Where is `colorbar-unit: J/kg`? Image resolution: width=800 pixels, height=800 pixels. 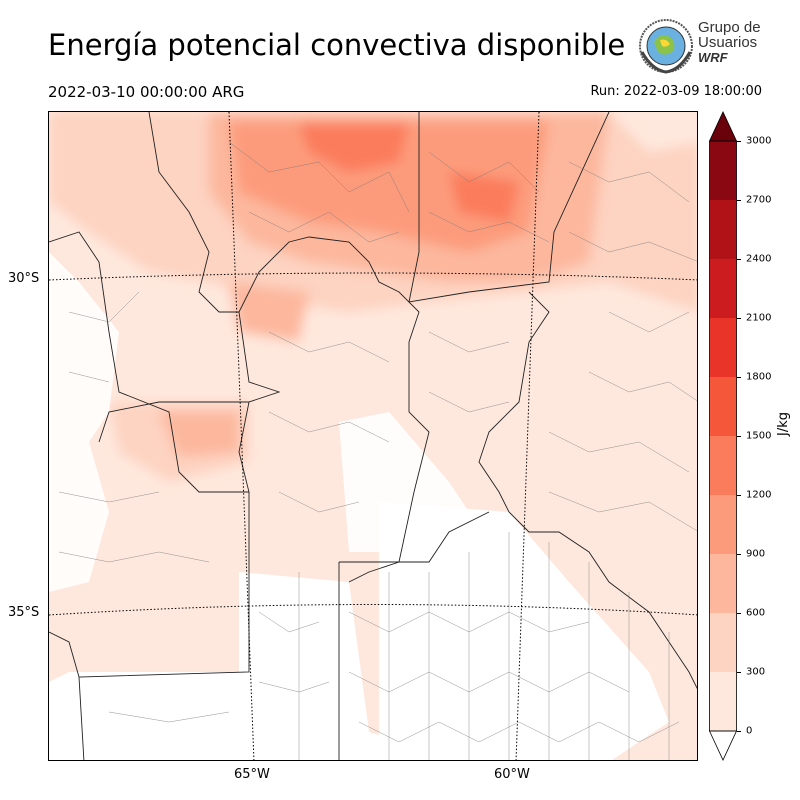 colorbar-unit: J/kg is located at coordinates (783, 424).